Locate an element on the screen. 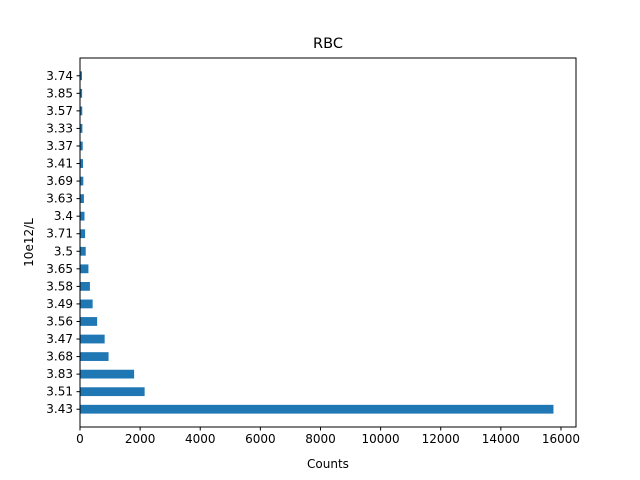 The width and height of the screenshot is (640, 480). bar-3.85 is located at coordinates (81, 93).